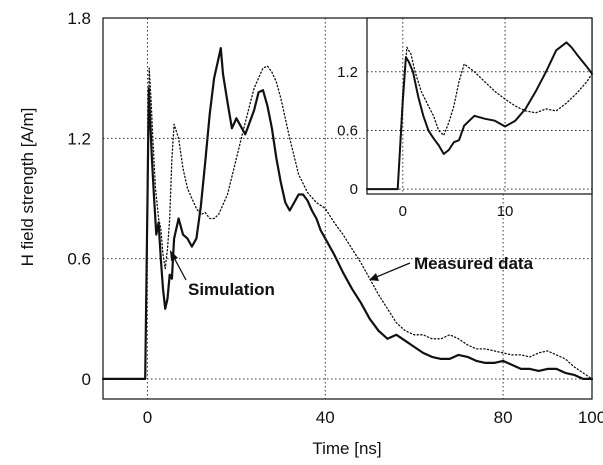 This screenshot has width=603, height=465. Describe the element at coordinates (325, 417) in the screenshot. I see `main-x-tick-label-1: 40` at that location.